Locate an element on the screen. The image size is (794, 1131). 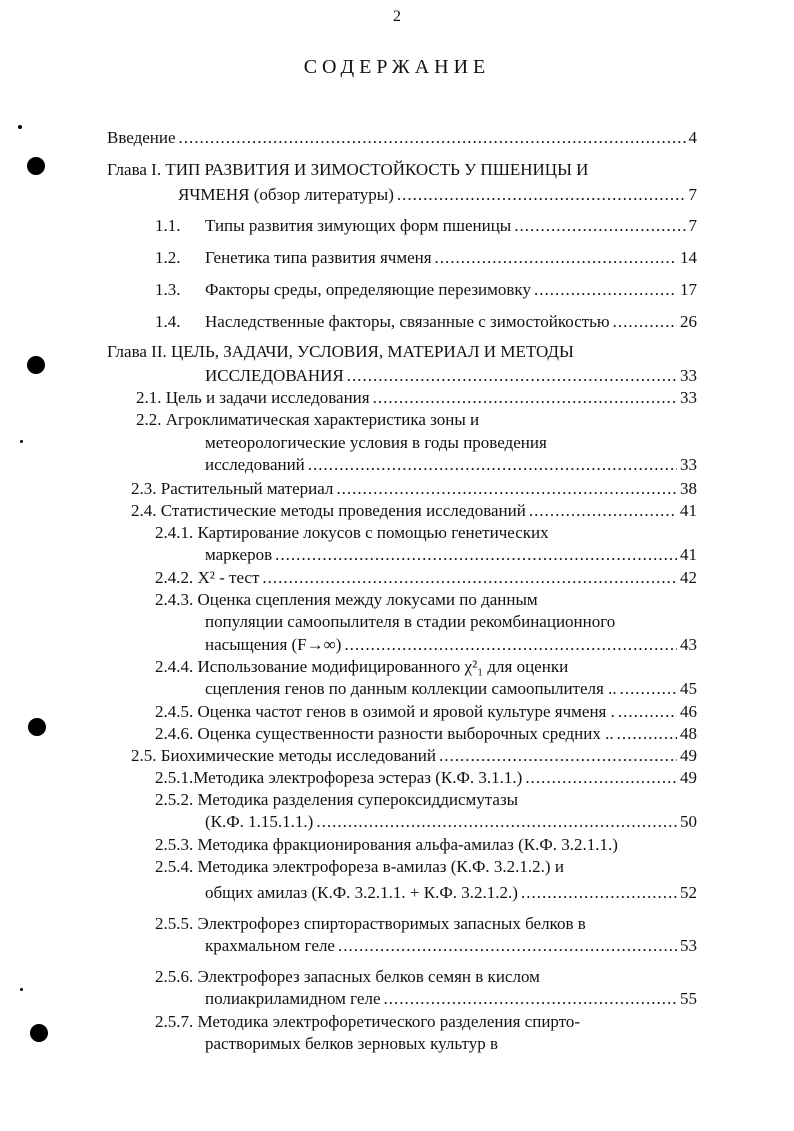
toc-entry: Введение 4 is located at coordinates (402, 138).